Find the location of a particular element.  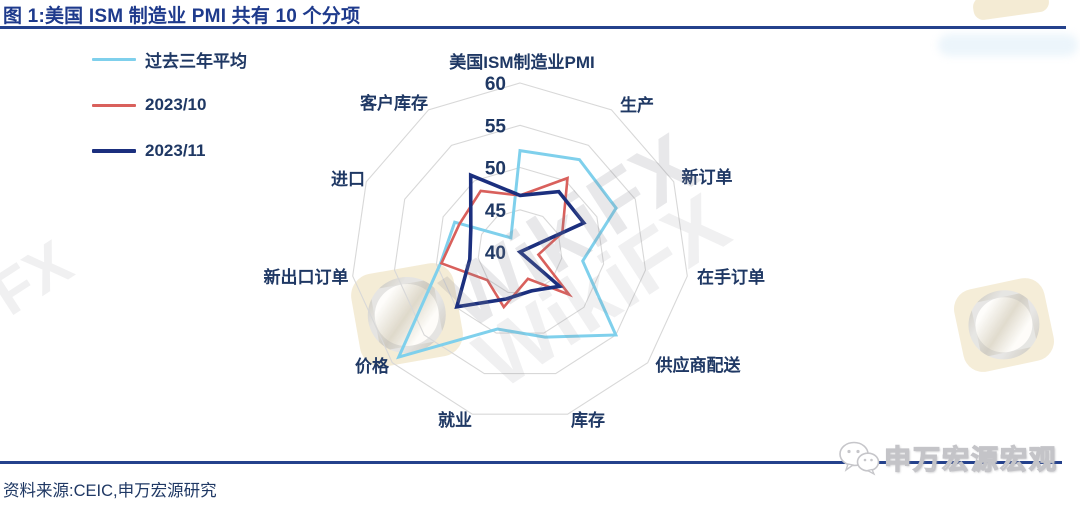

legend-item-past-3yr-avg: 过去三年平均 is located at coordinates (169, 60).